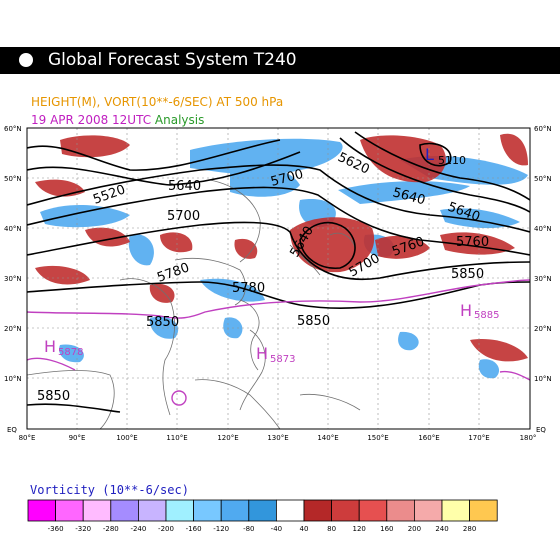 The height and width of the screenshot is (560, 560). Describe the element at coordinates (472, 242) in the screenshot. I see `contour-label: 5760` at that location.